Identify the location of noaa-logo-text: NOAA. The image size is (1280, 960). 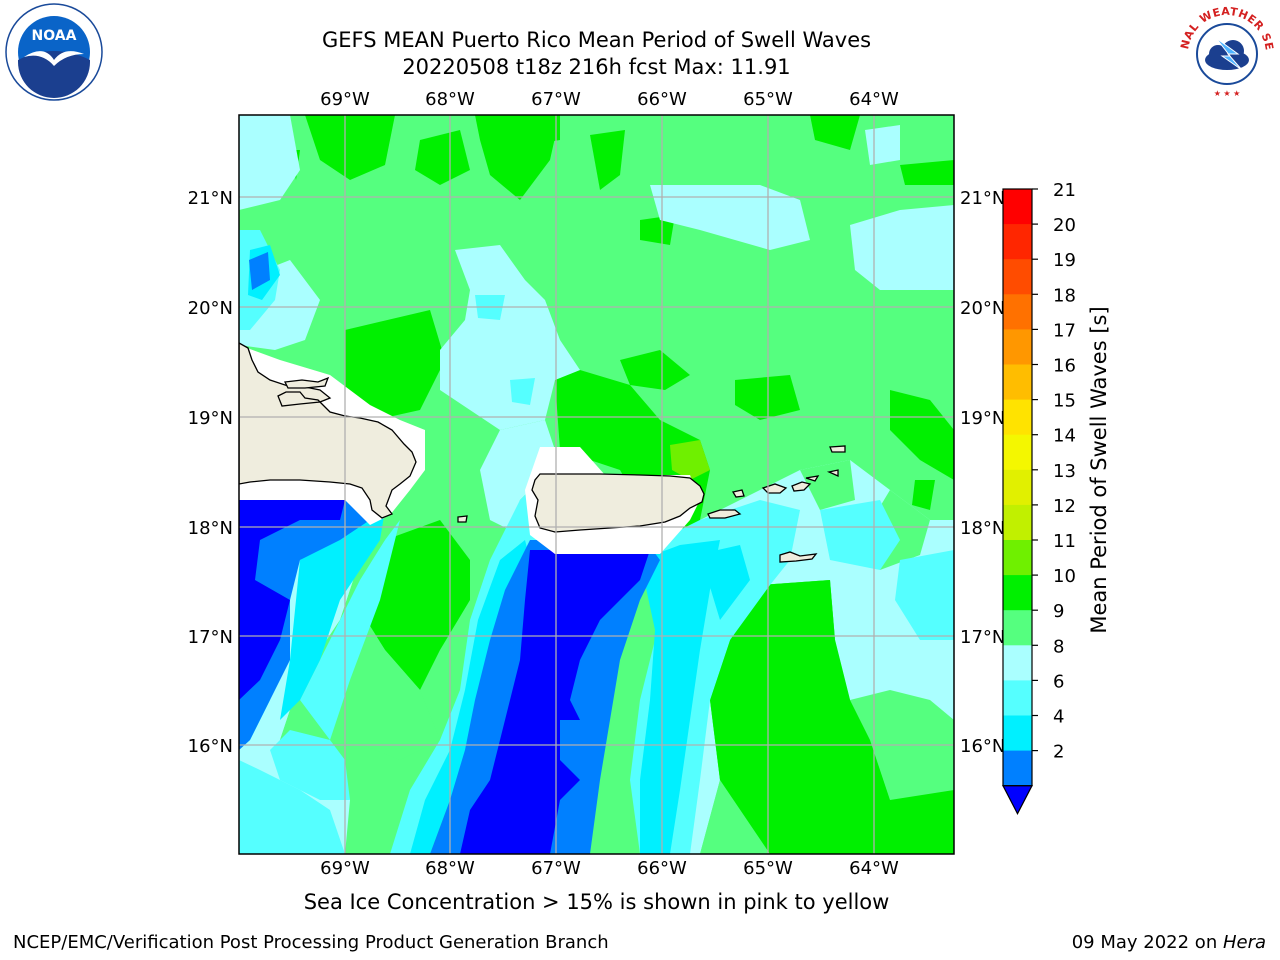
(54, 36).